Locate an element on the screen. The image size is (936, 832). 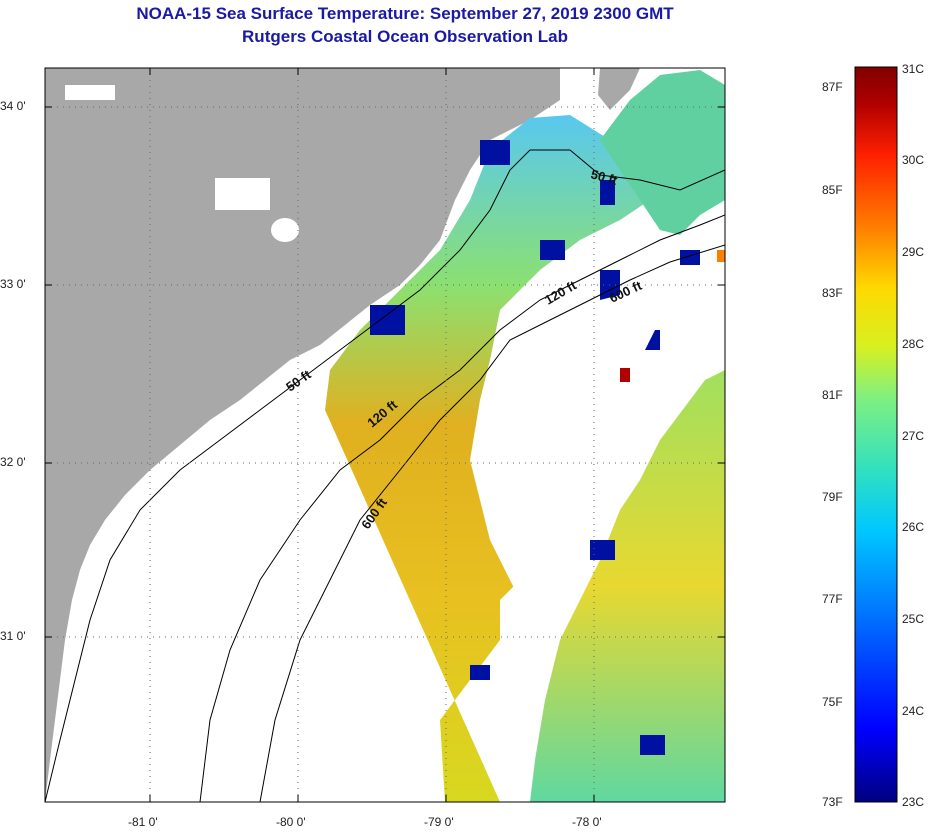
colorbar-f-label: 87F is located at coordinates (832, 87).